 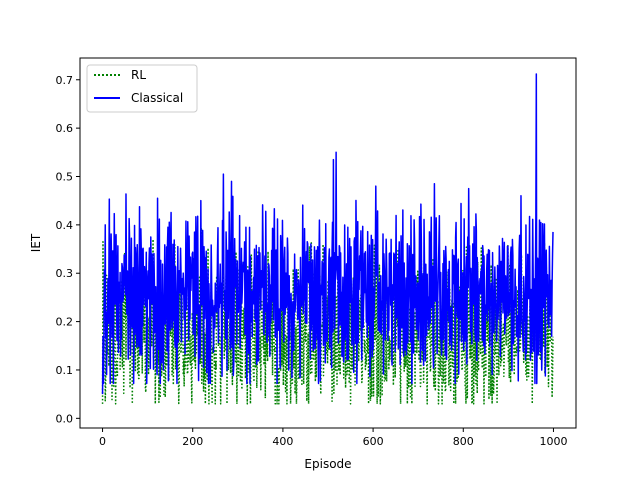 I want to click on y-axis: 0.0 0.1 0.2 0.3 0.4 0.5 0.6 0.7, so click(x=68, y=249).